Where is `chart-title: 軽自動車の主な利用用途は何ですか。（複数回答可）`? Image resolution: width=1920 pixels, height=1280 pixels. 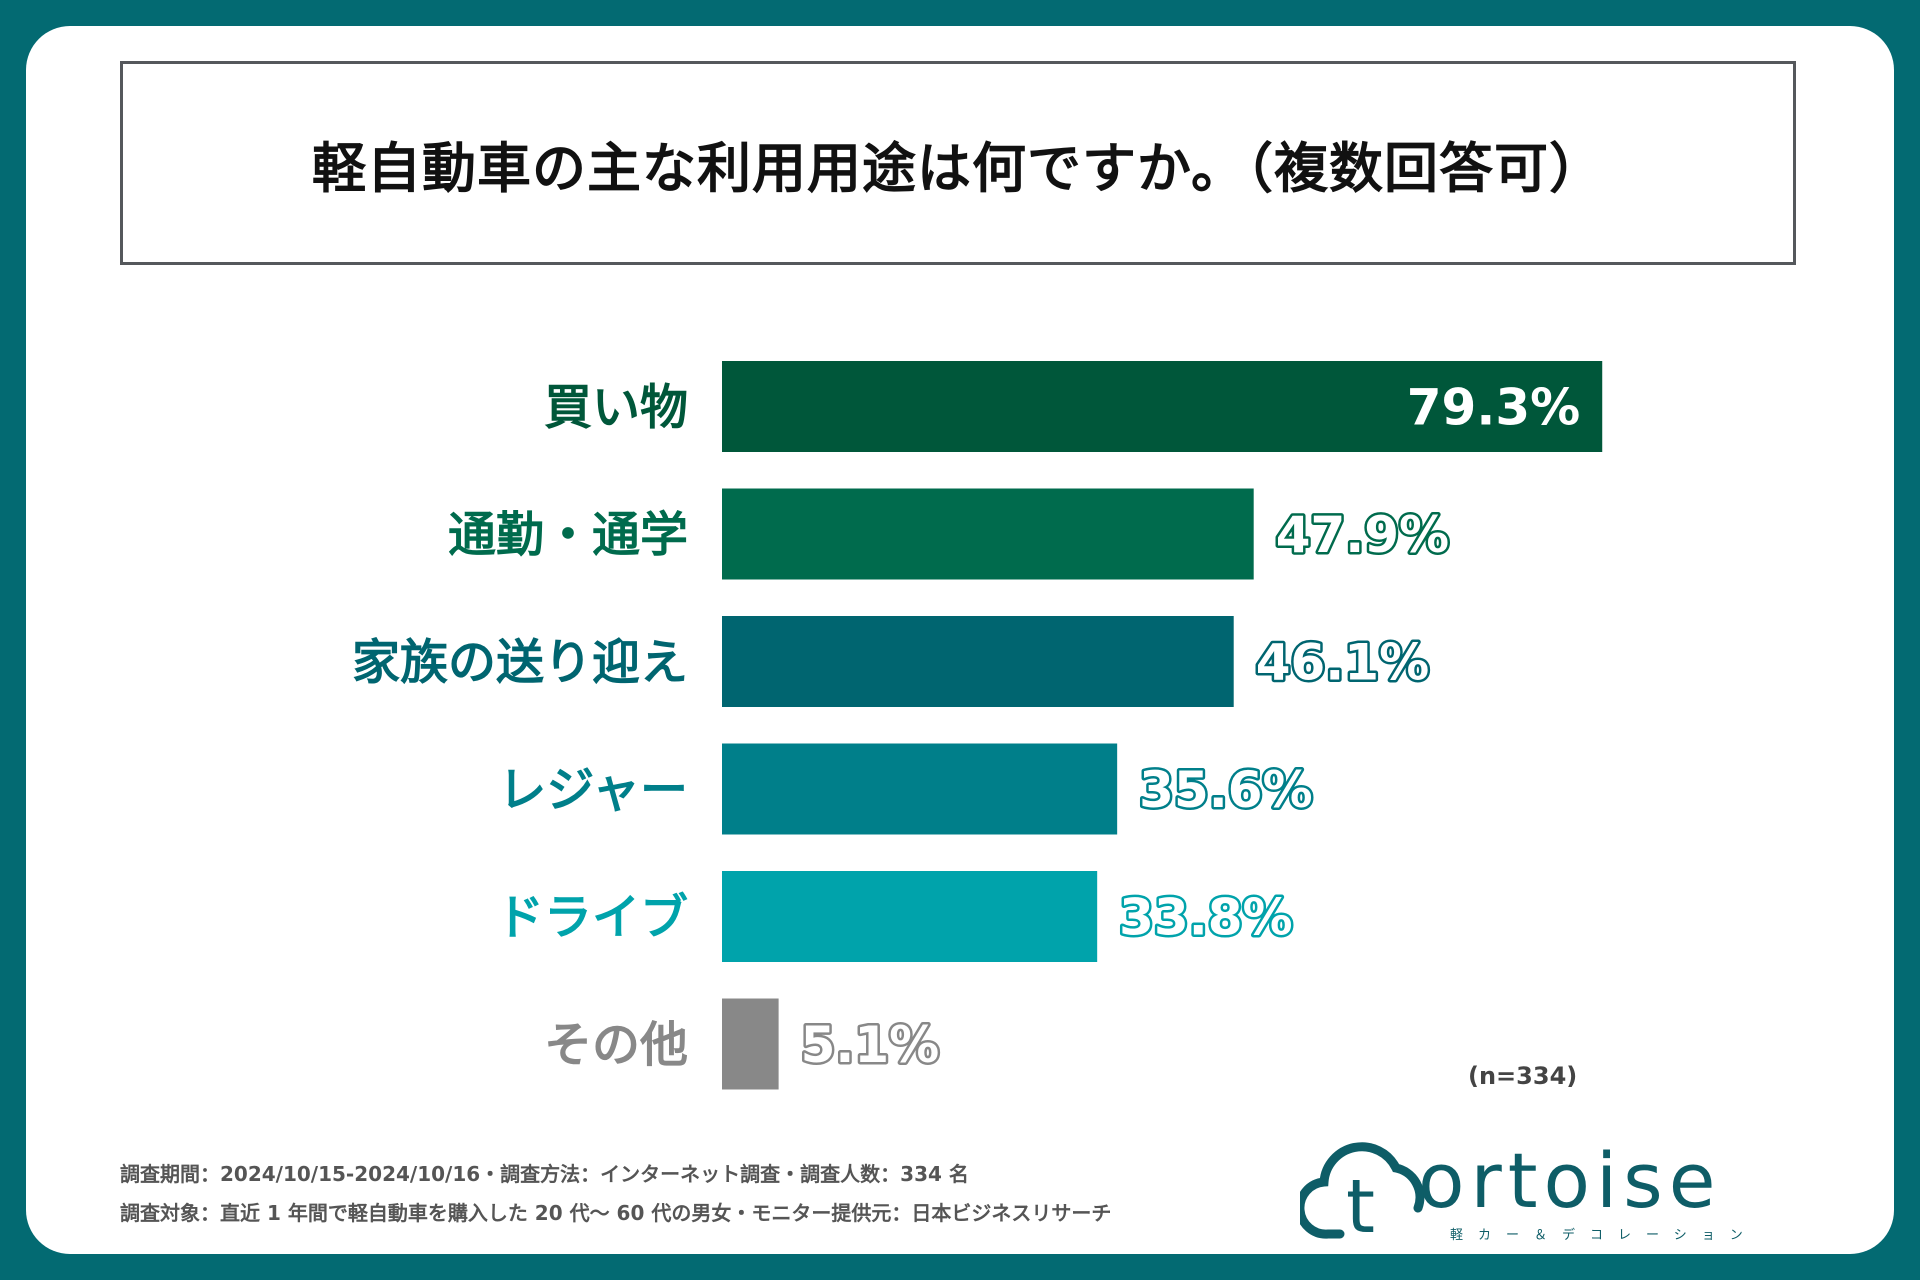 chart-title: 軽自動車の主な利用用途は何ですか。（複数回答可） is located at coordinates (958, 168).